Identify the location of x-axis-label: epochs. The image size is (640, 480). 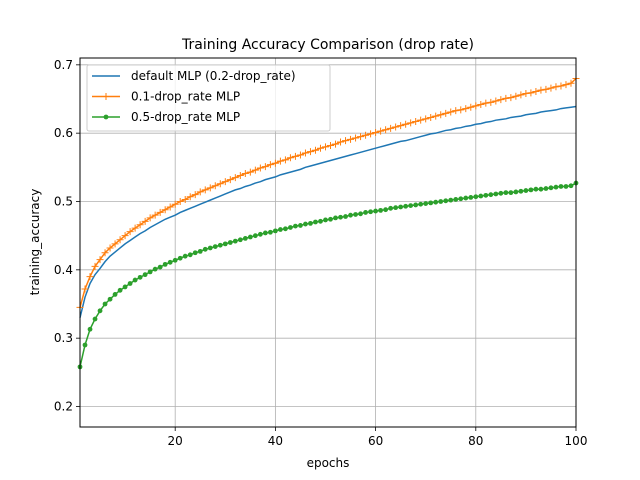
(328, 463).